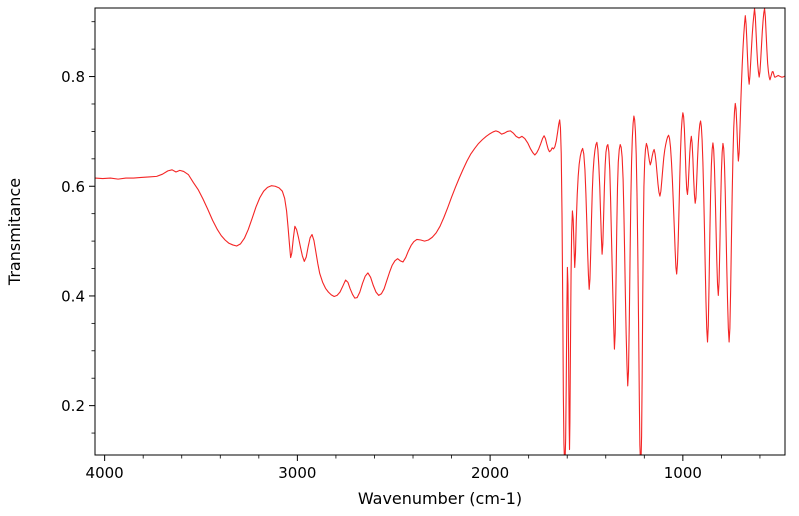  Describe the element at coordinates (297, 473) in the screenshot. I see `x-tick-label: 3000` at that location.